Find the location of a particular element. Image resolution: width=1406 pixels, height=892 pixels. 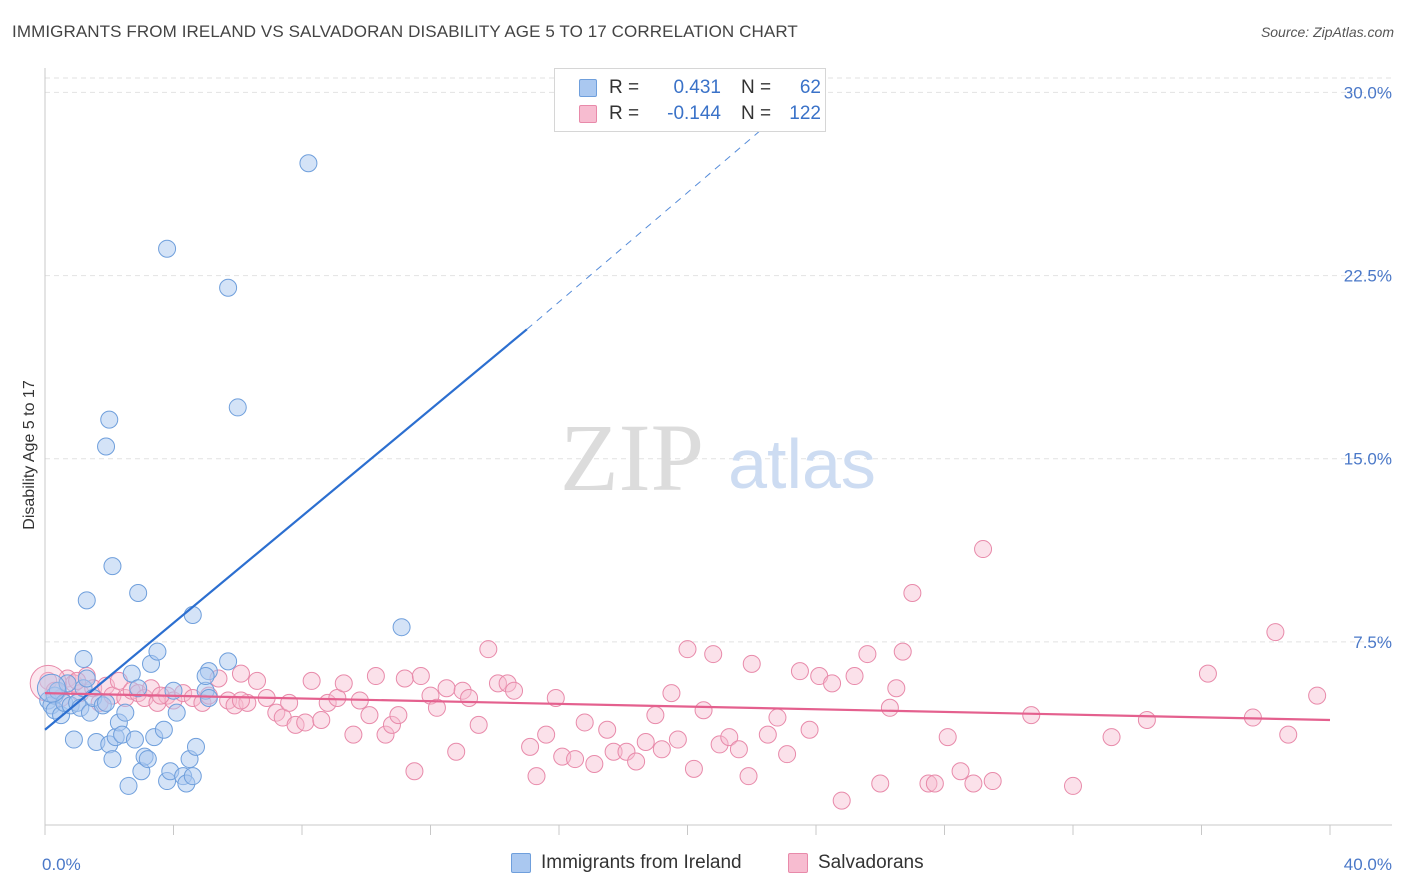

legend-swatch-pink is located at coordinates (588, 114).